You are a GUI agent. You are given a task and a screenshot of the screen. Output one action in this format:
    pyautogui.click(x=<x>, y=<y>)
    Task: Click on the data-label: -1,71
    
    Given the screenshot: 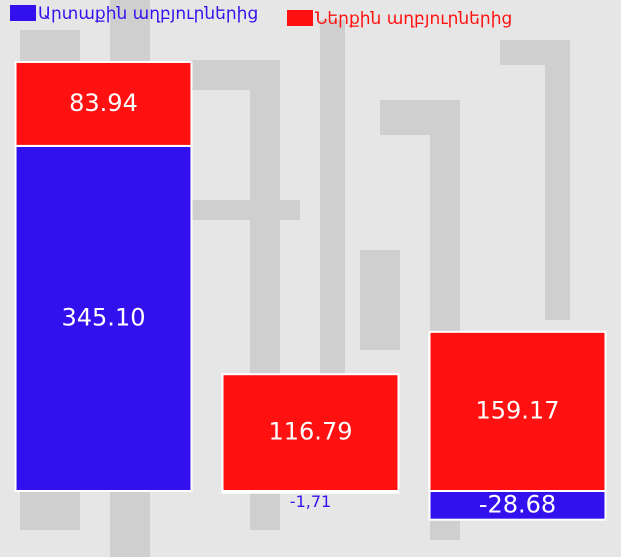 What is the action you would take?
    pyautogui.click(x=310, y=501)
    